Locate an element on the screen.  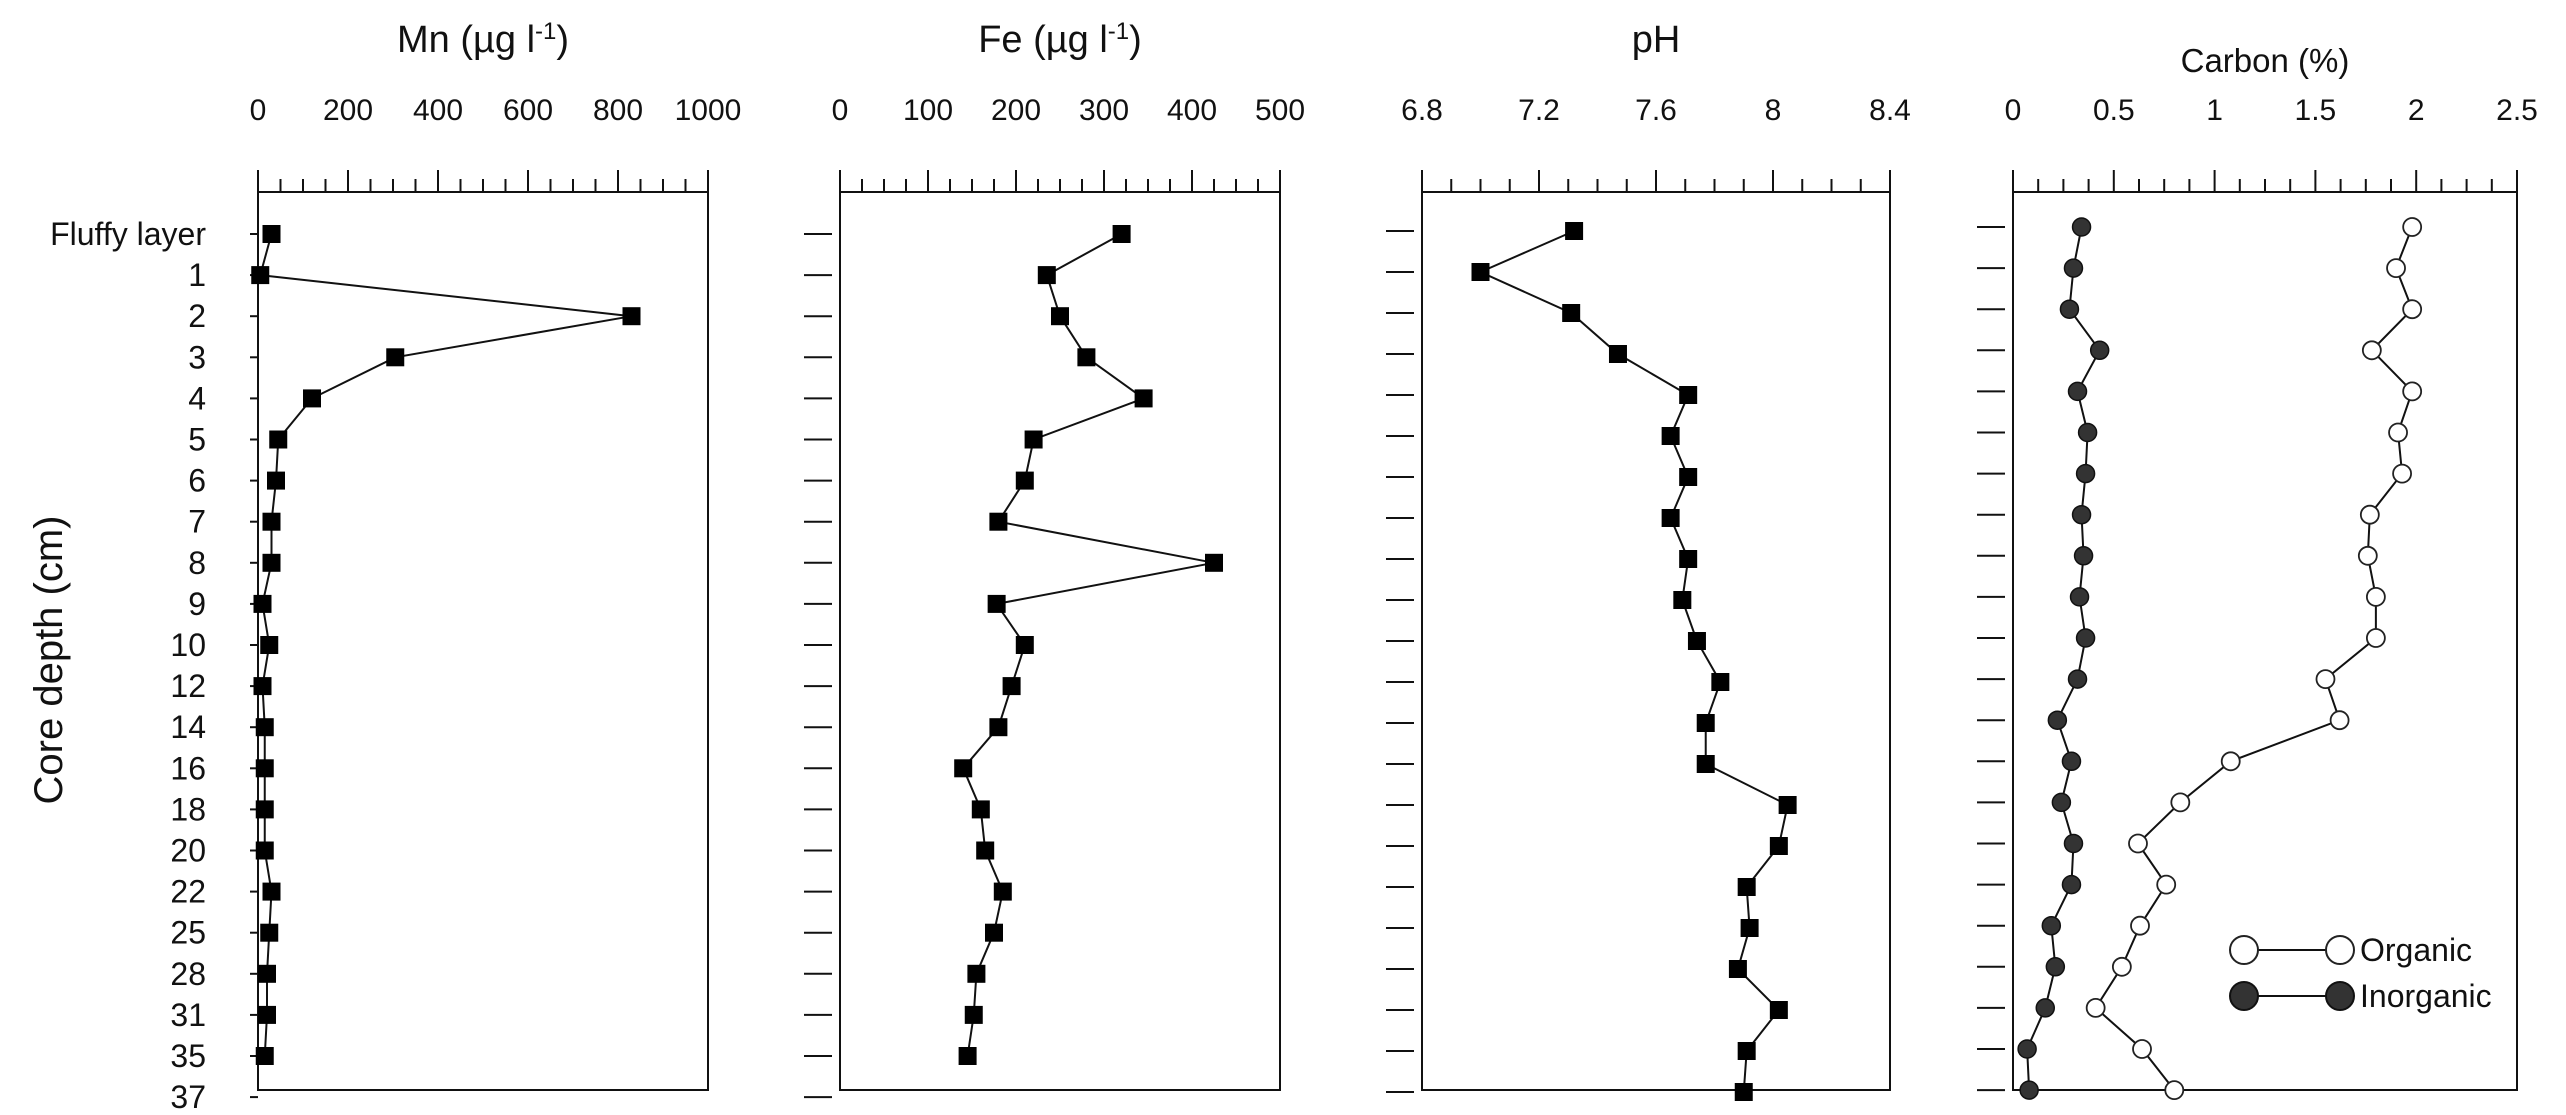
legend: Organic Inorganic is located at coordinates (2360, 973).